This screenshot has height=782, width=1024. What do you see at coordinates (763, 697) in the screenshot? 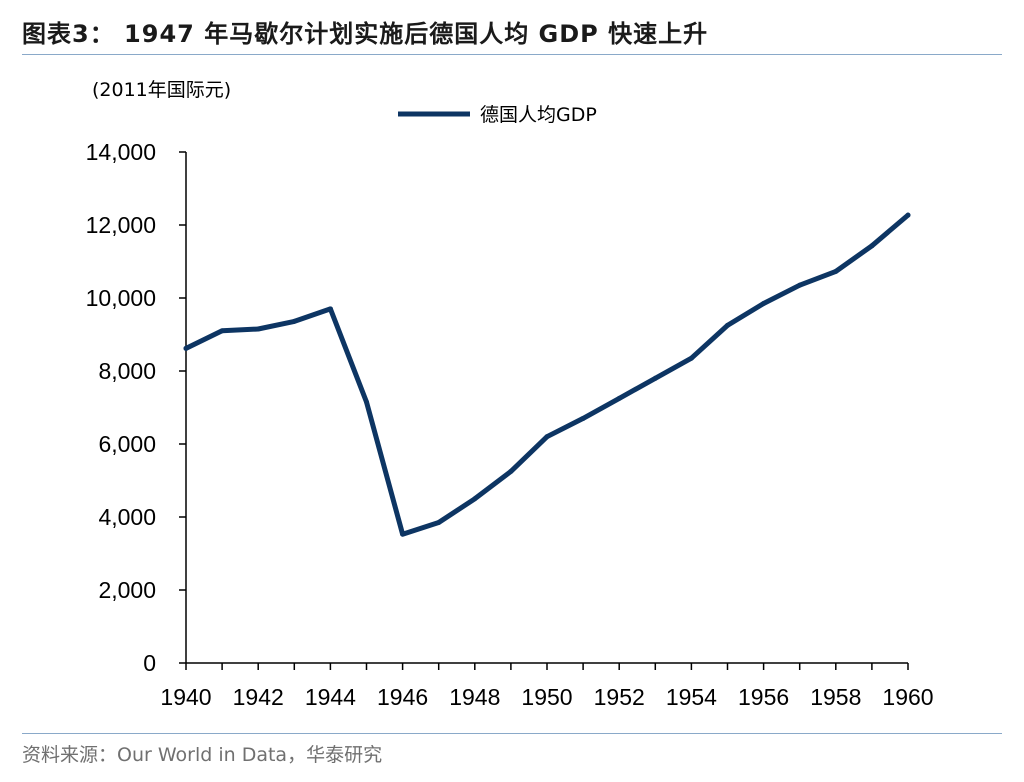
I see `x-tick-label: 1956` at bounding box center [763, 697].